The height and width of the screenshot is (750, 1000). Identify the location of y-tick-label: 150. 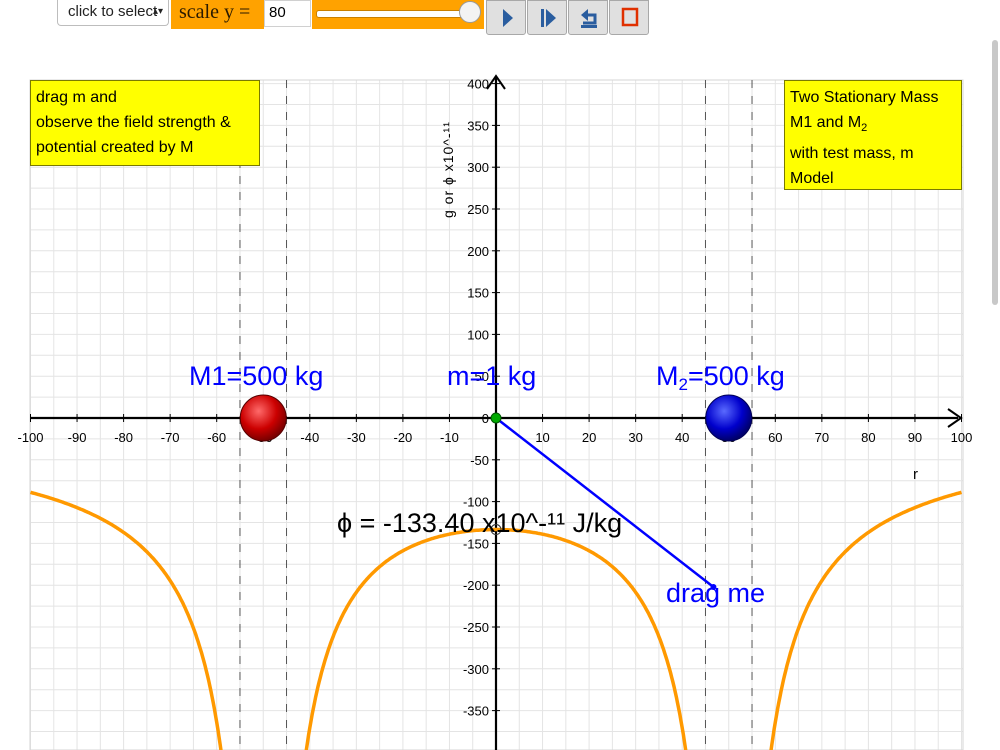
(478, 293).